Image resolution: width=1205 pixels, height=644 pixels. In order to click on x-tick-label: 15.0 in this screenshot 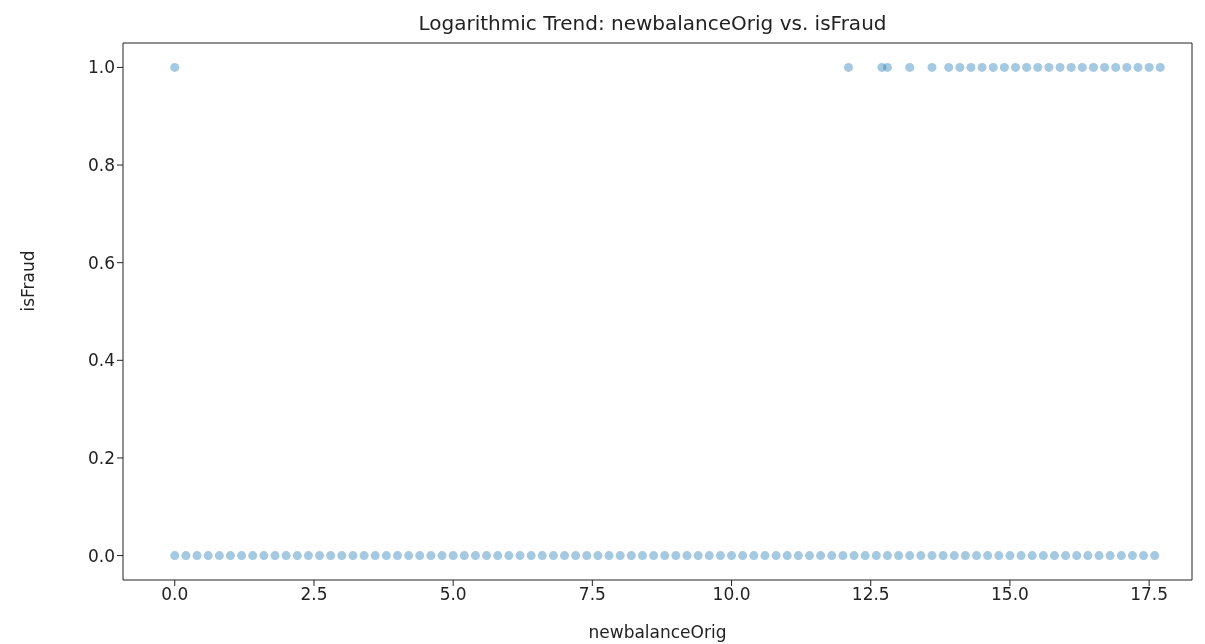, I will do `click(1010, 594)`.